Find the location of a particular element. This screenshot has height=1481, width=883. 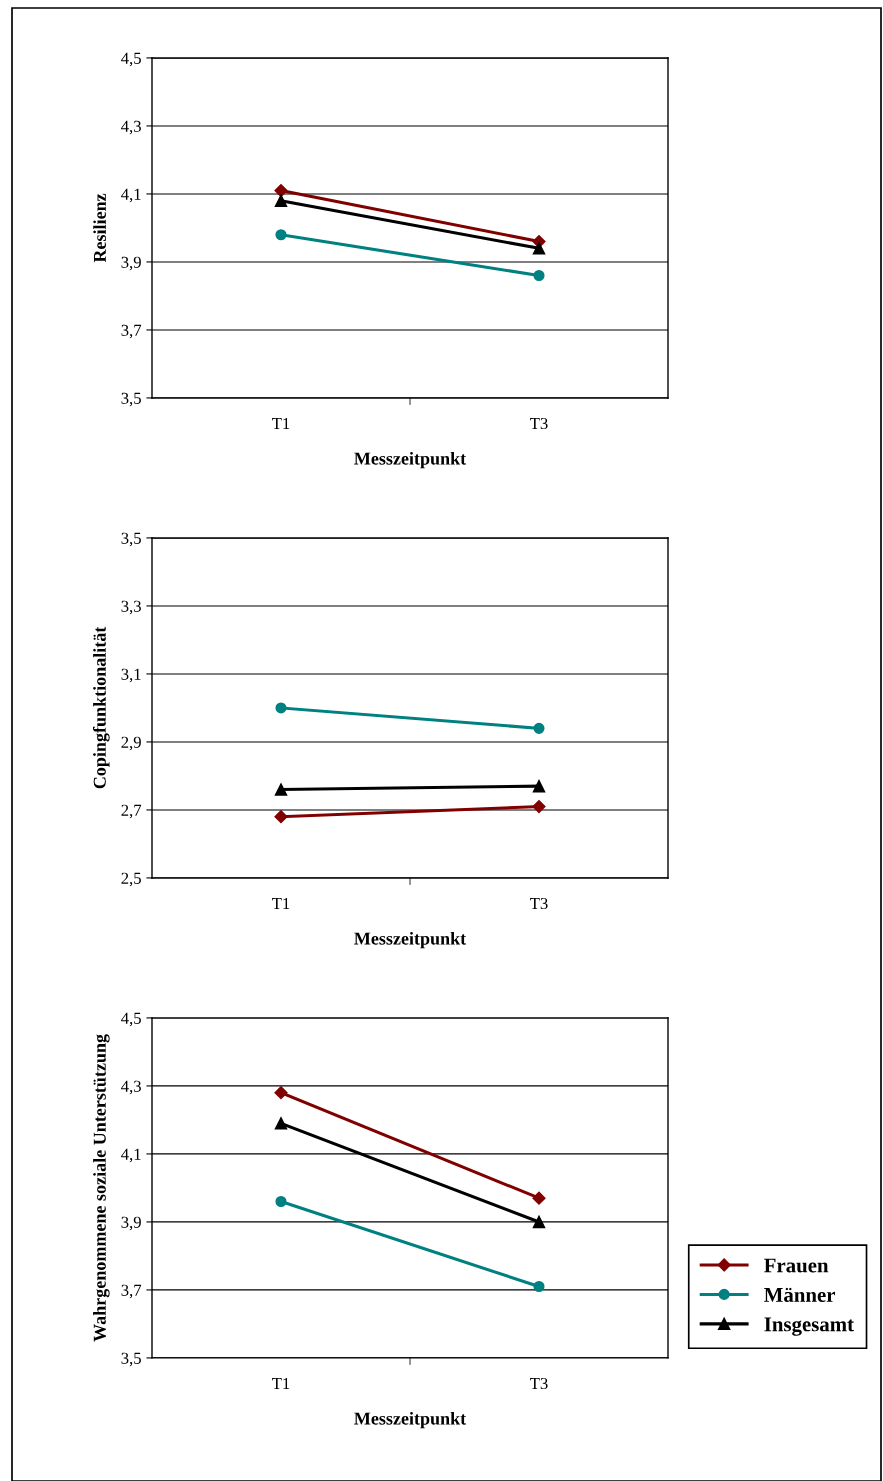

y-axis-title: Wahrgenommene soziale Unterstützung is located at coordinates (101, 1188).